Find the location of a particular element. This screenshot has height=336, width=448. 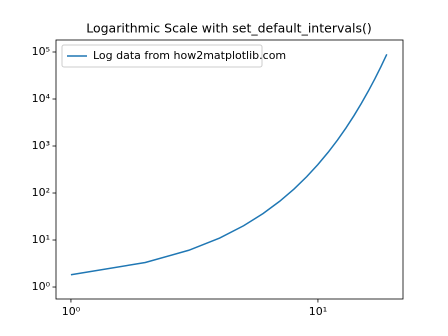

y-tick-label: 10³ is located at coordinates (41, 145).